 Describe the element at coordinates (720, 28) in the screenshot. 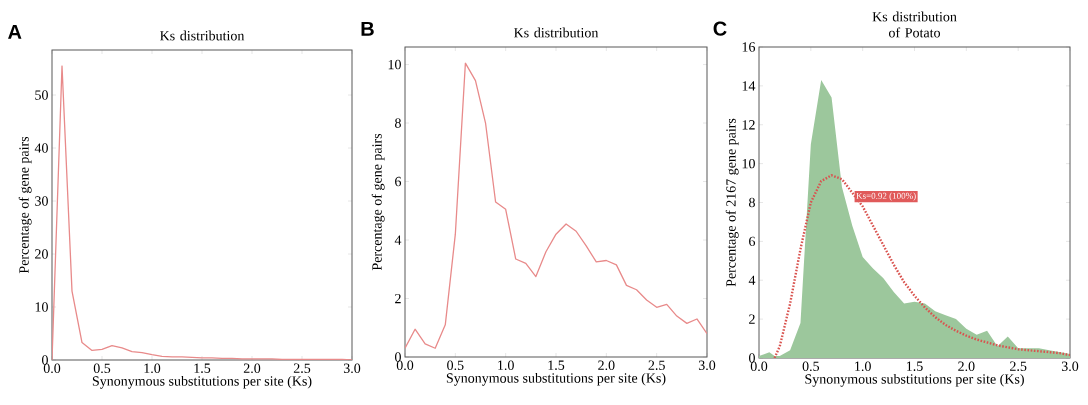

I see `text: C` at that location.